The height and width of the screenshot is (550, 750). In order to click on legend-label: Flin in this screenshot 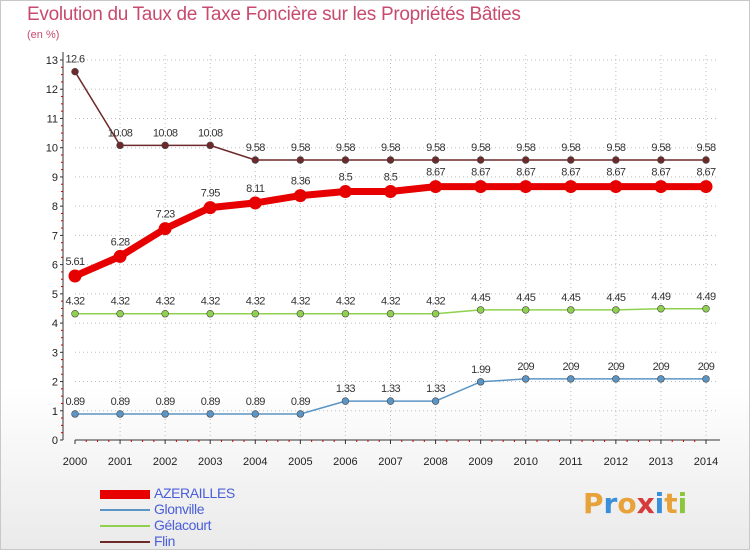, I will do `click(164, 541)`.